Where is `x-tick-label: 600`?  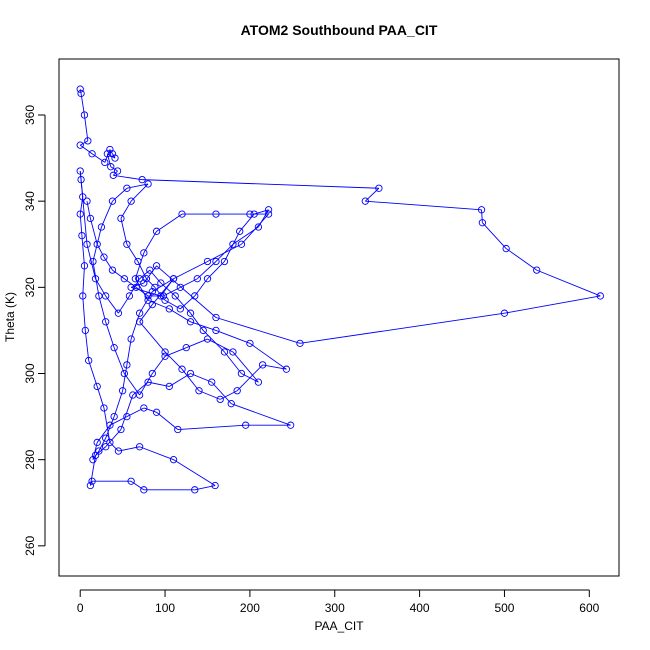 x-tick-label: 600 is located at coordinates (589, 608).